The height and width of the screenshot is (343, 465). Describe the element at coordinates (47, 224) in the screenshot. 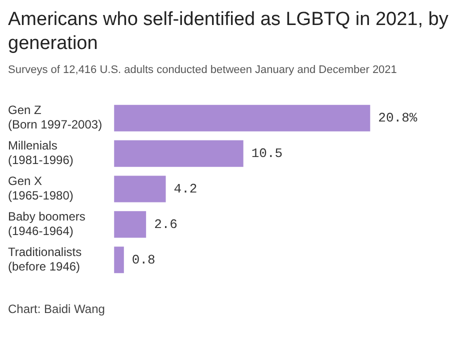

I see `y-tick-label: Baby boomers (1946-1964)` at that location.